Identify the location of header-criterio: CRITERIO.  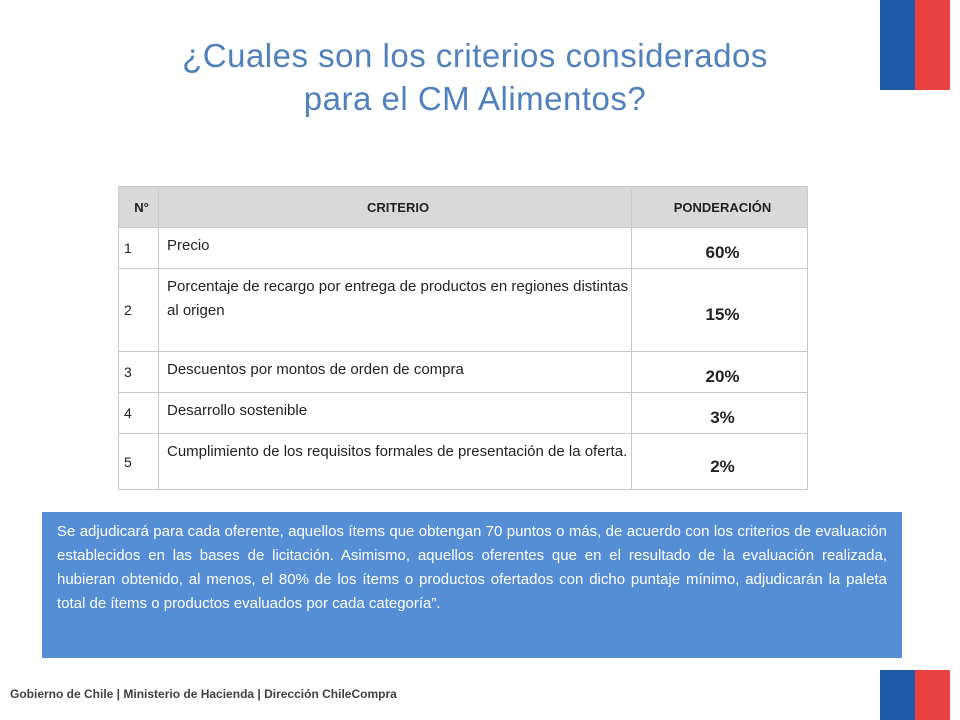
(395, 207).